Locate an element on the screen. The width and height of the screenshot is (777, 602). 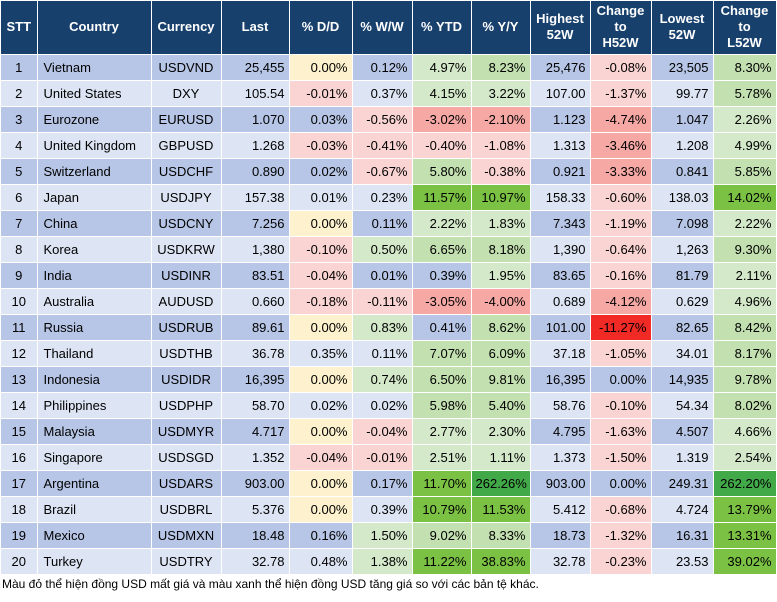
cell-stt: 16 is located at coordinates (19, 457).